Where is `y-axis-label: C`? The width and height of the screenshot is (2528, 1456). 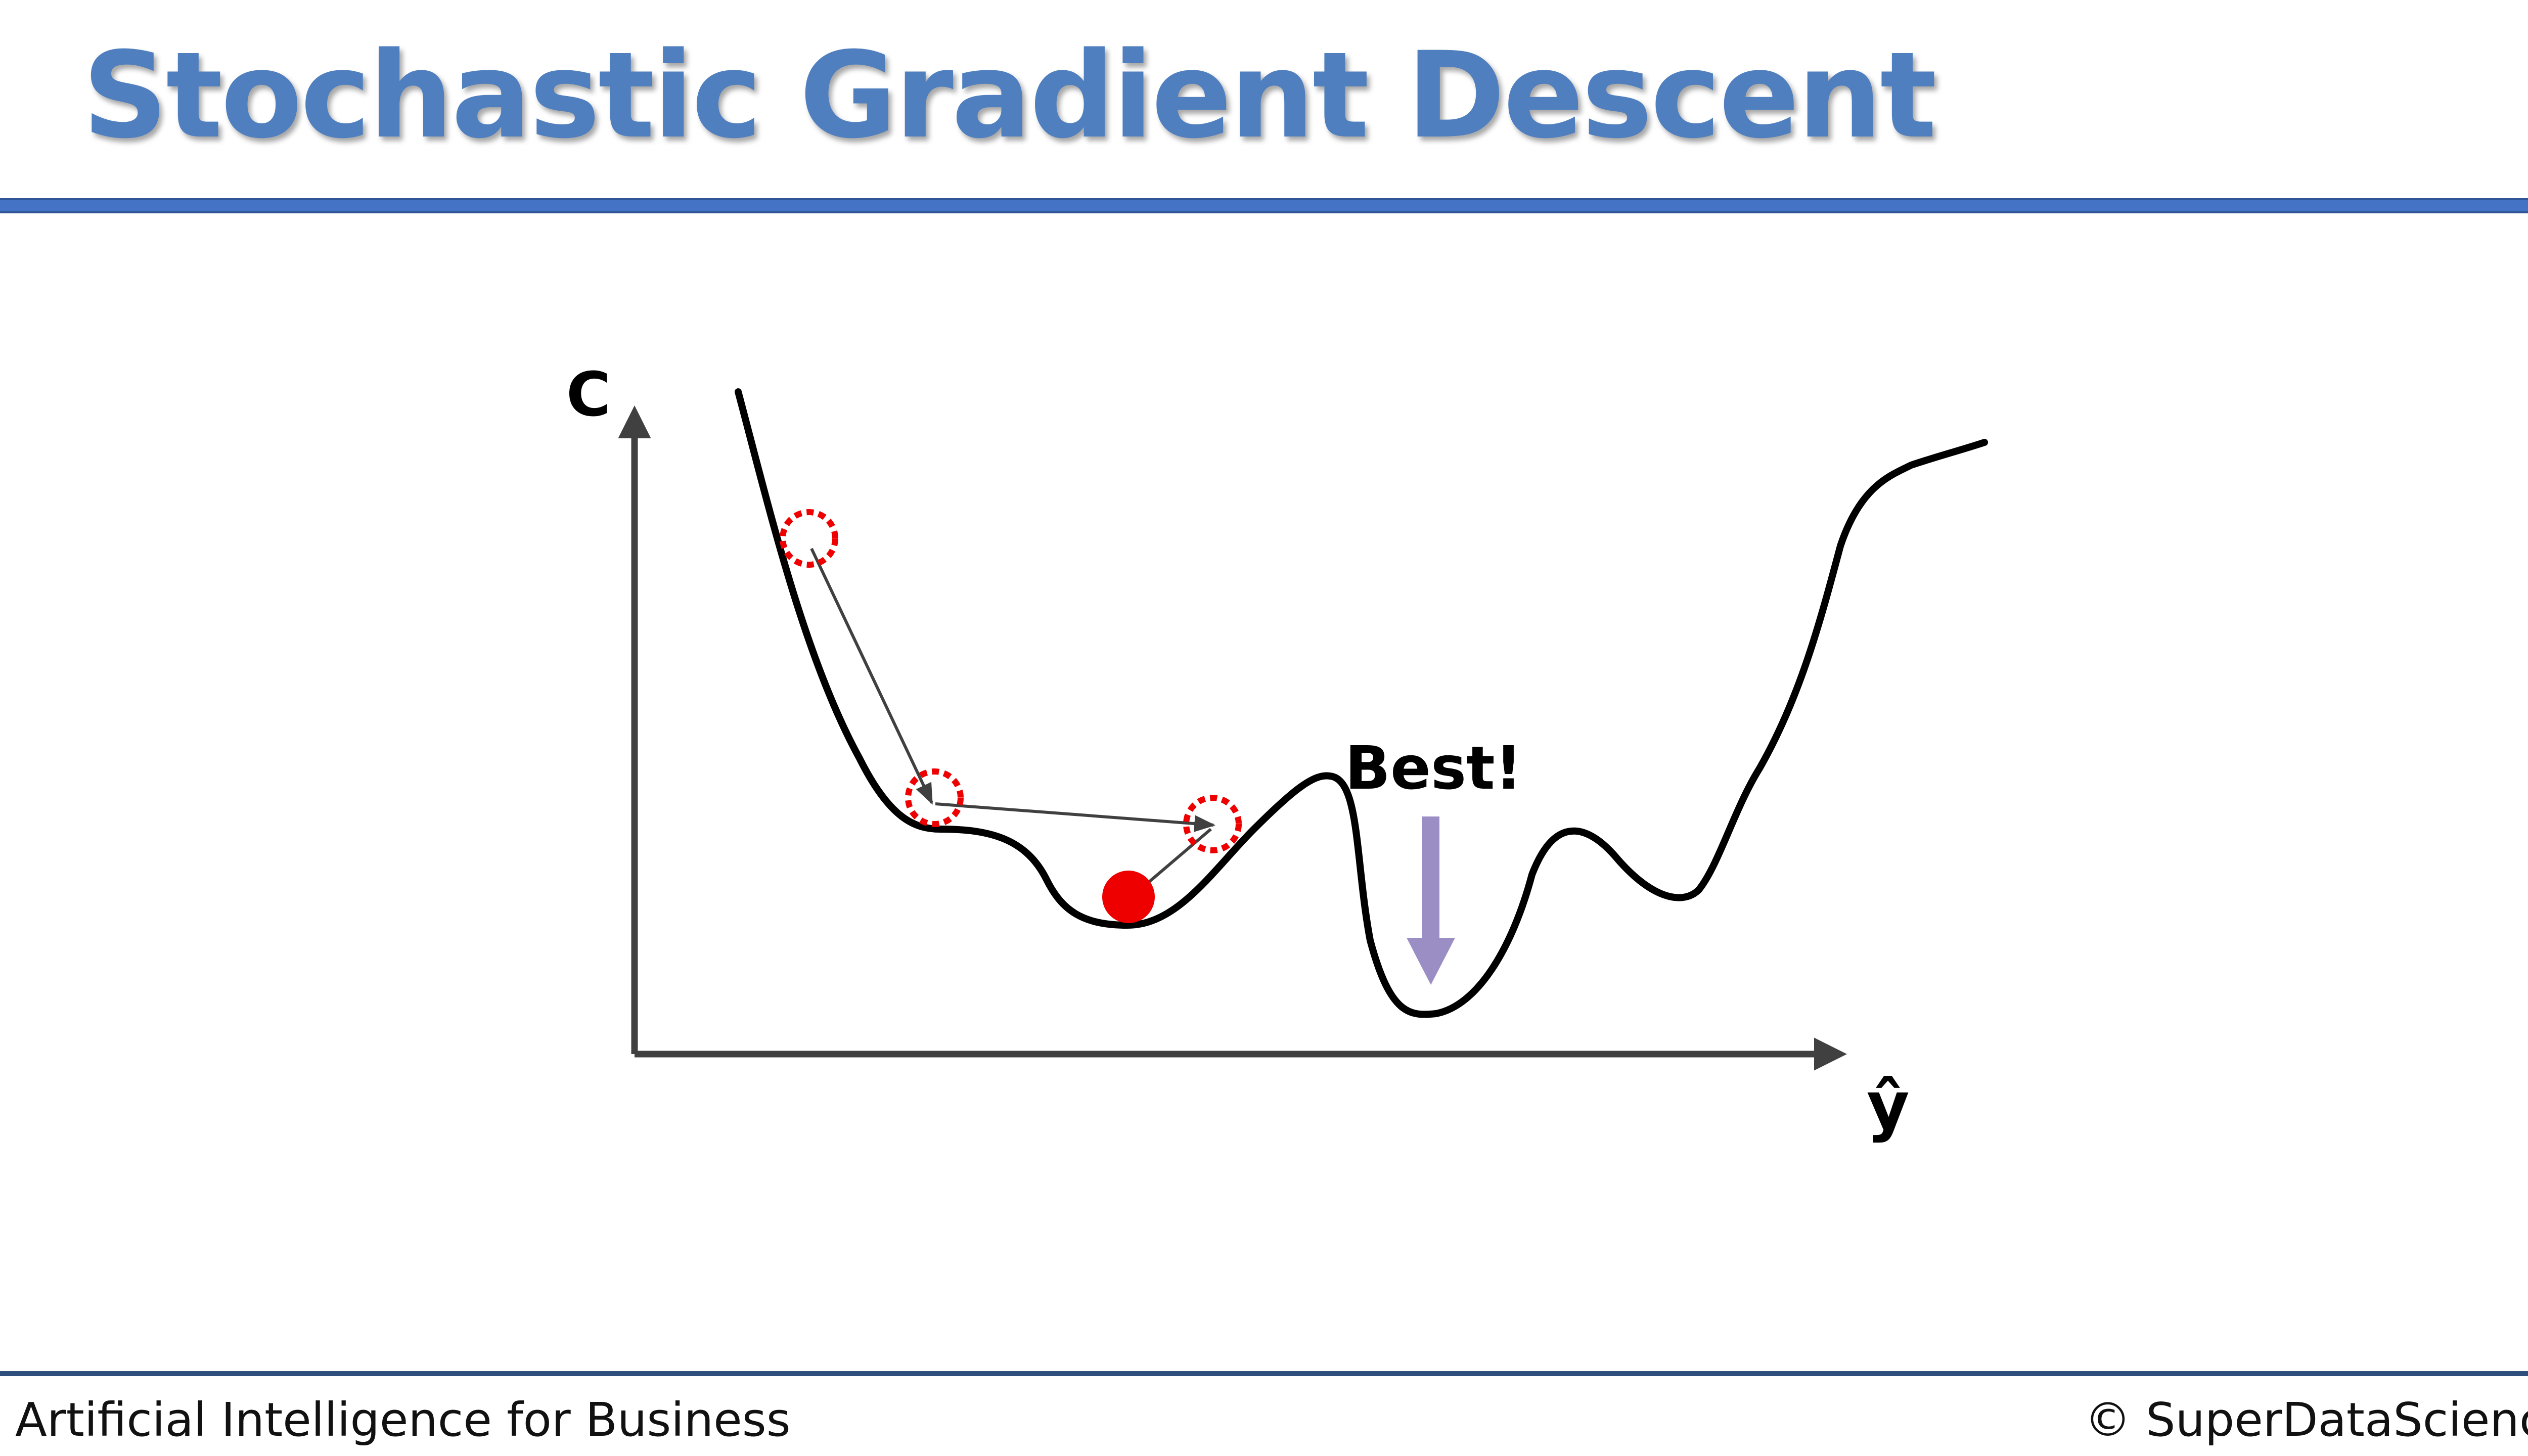 y-axis-label: C is located at coordinates (589, 395).